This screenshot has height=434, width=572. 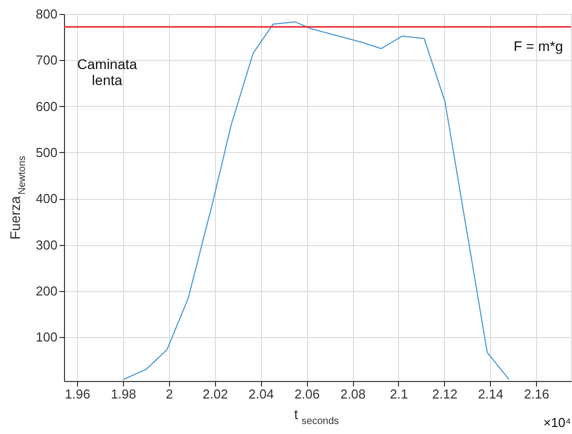 What do you see at coordinates (47, 14) in the screenshot?
I see `y-tick-label: 800` at bounding box center [47, 14].